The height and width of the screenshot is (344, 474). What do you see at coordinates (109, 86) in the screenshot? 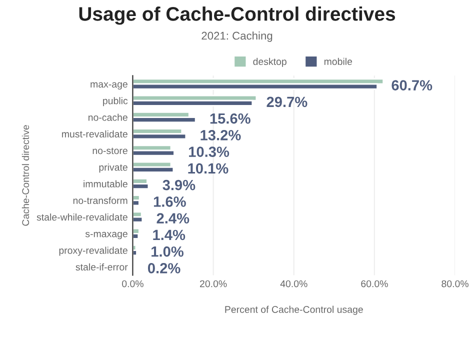
I see `y-tick-label: max-age` at bounding box center [109, 86].